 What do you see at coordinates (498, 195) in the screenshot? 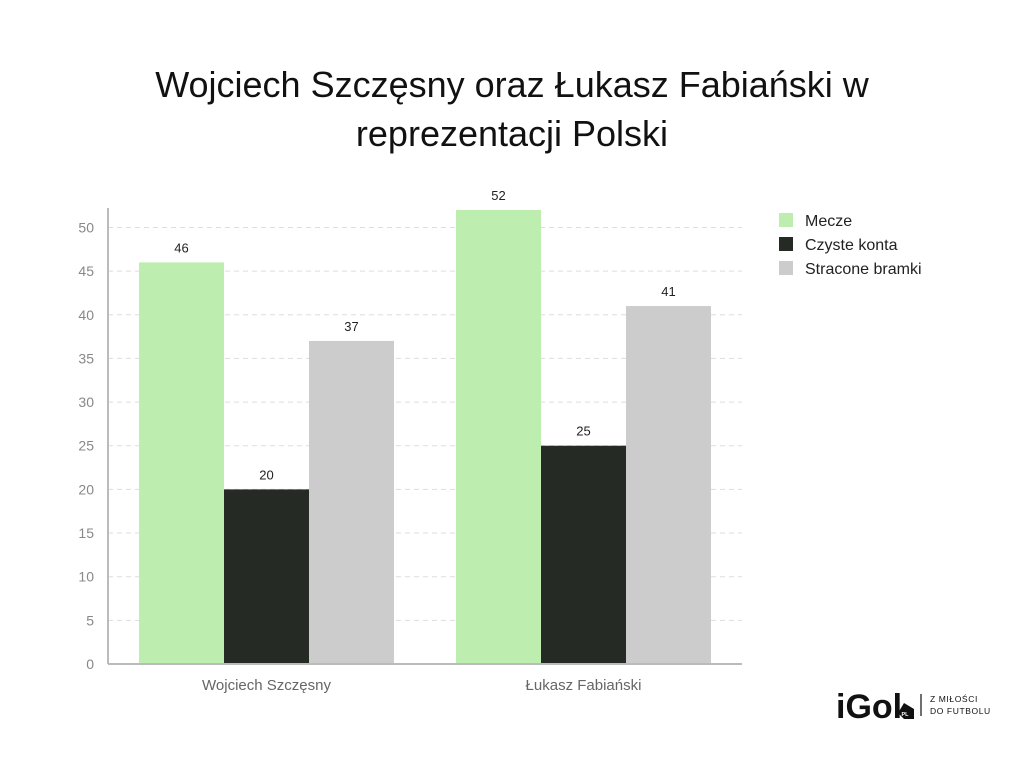
I see `data-label: 52` at bounding box center [498, 195].